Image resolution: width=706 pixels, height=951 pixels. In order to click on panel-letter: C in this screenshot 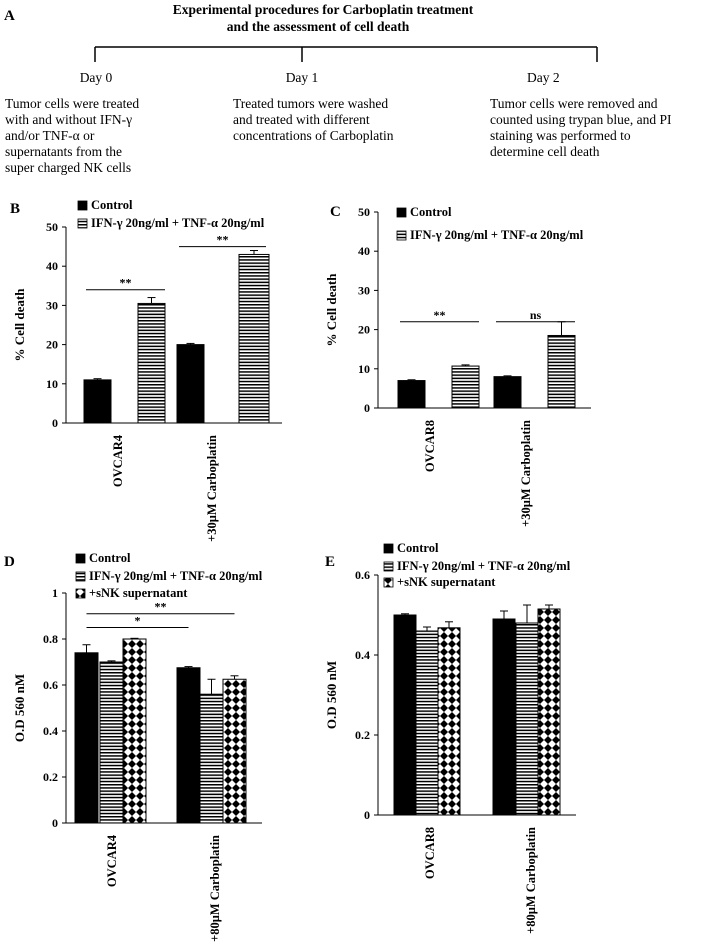, I will do `click(335, 212)`.